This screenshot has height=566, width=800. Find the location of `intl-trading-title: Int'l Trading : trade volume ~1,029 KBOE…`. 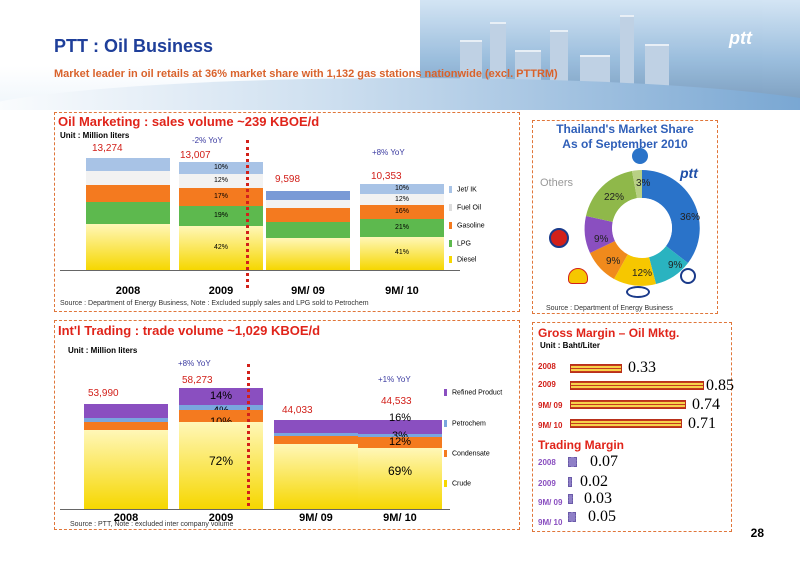

intl-trading-title: Int'l Trading : trade volume ~1,029 KBOE… is located at coordinates (189, 330).